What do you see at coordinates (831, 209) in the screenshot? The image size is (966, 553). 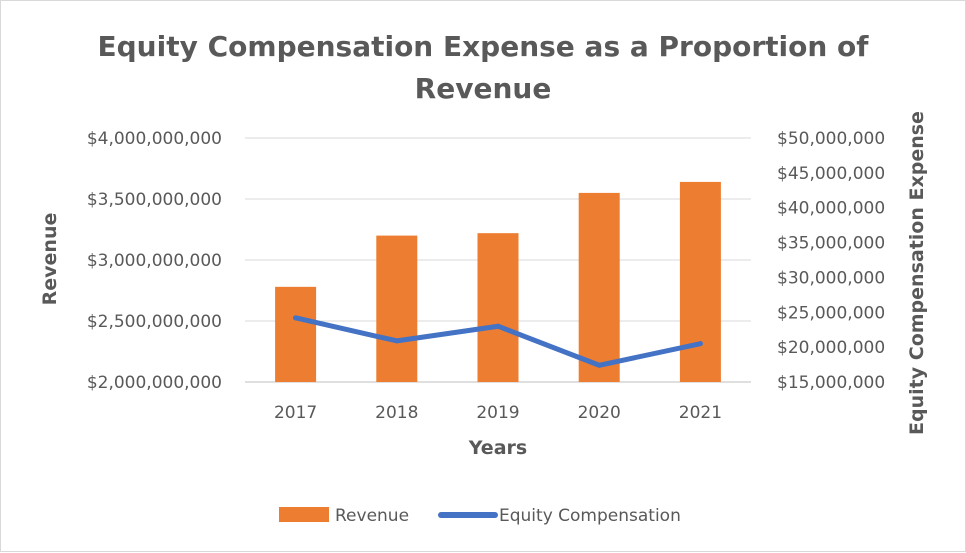 I see `y2-tick-label: $40,000,000` at bounding box center [831, 209].